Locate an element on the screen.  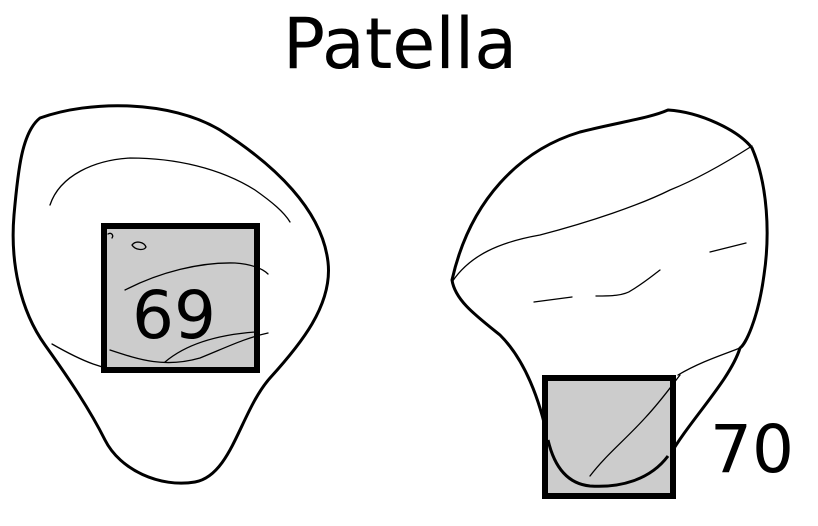
diagram-title: Patella is located at coordinates (400, 44).